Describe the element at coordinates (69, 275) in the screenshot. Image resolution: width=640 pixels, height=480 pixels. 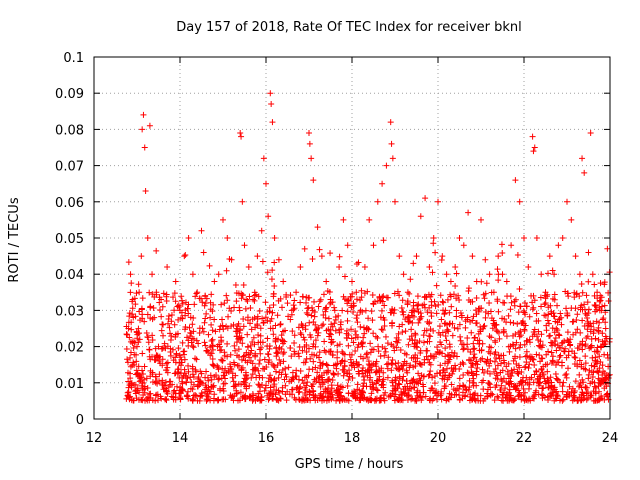
I see `y-tick-label: 0.04` at that location.